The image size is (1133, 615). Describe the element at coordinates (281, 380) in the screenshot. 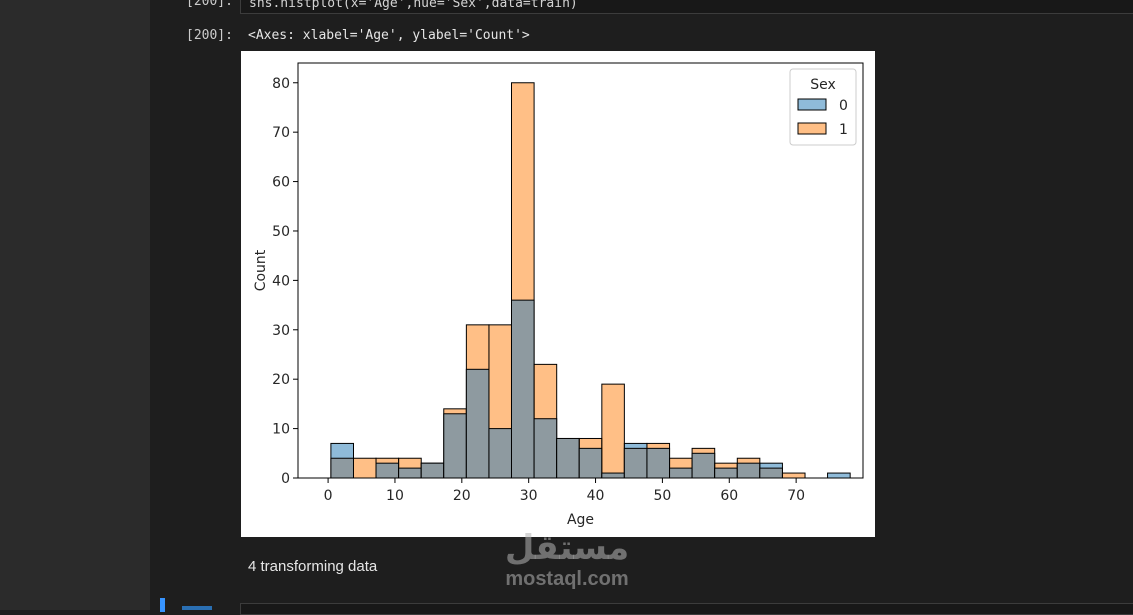

I see `y-tick-label: 20` at that location.